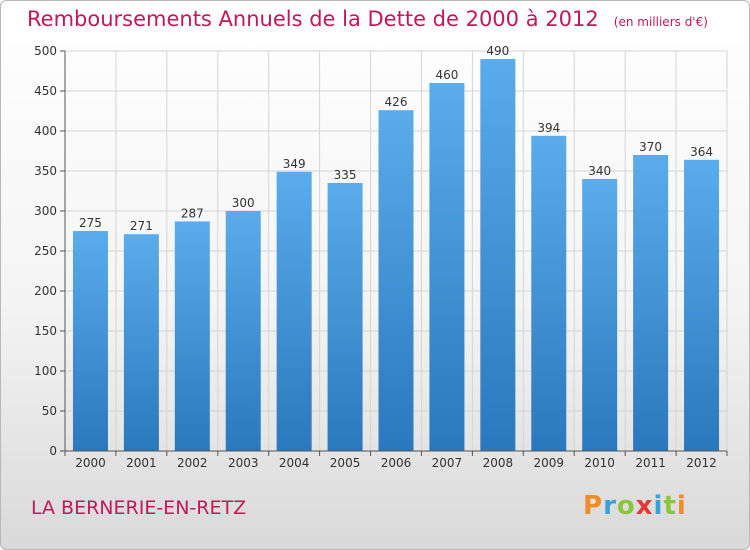  I want to click on bar-2003, so click(243, 331).